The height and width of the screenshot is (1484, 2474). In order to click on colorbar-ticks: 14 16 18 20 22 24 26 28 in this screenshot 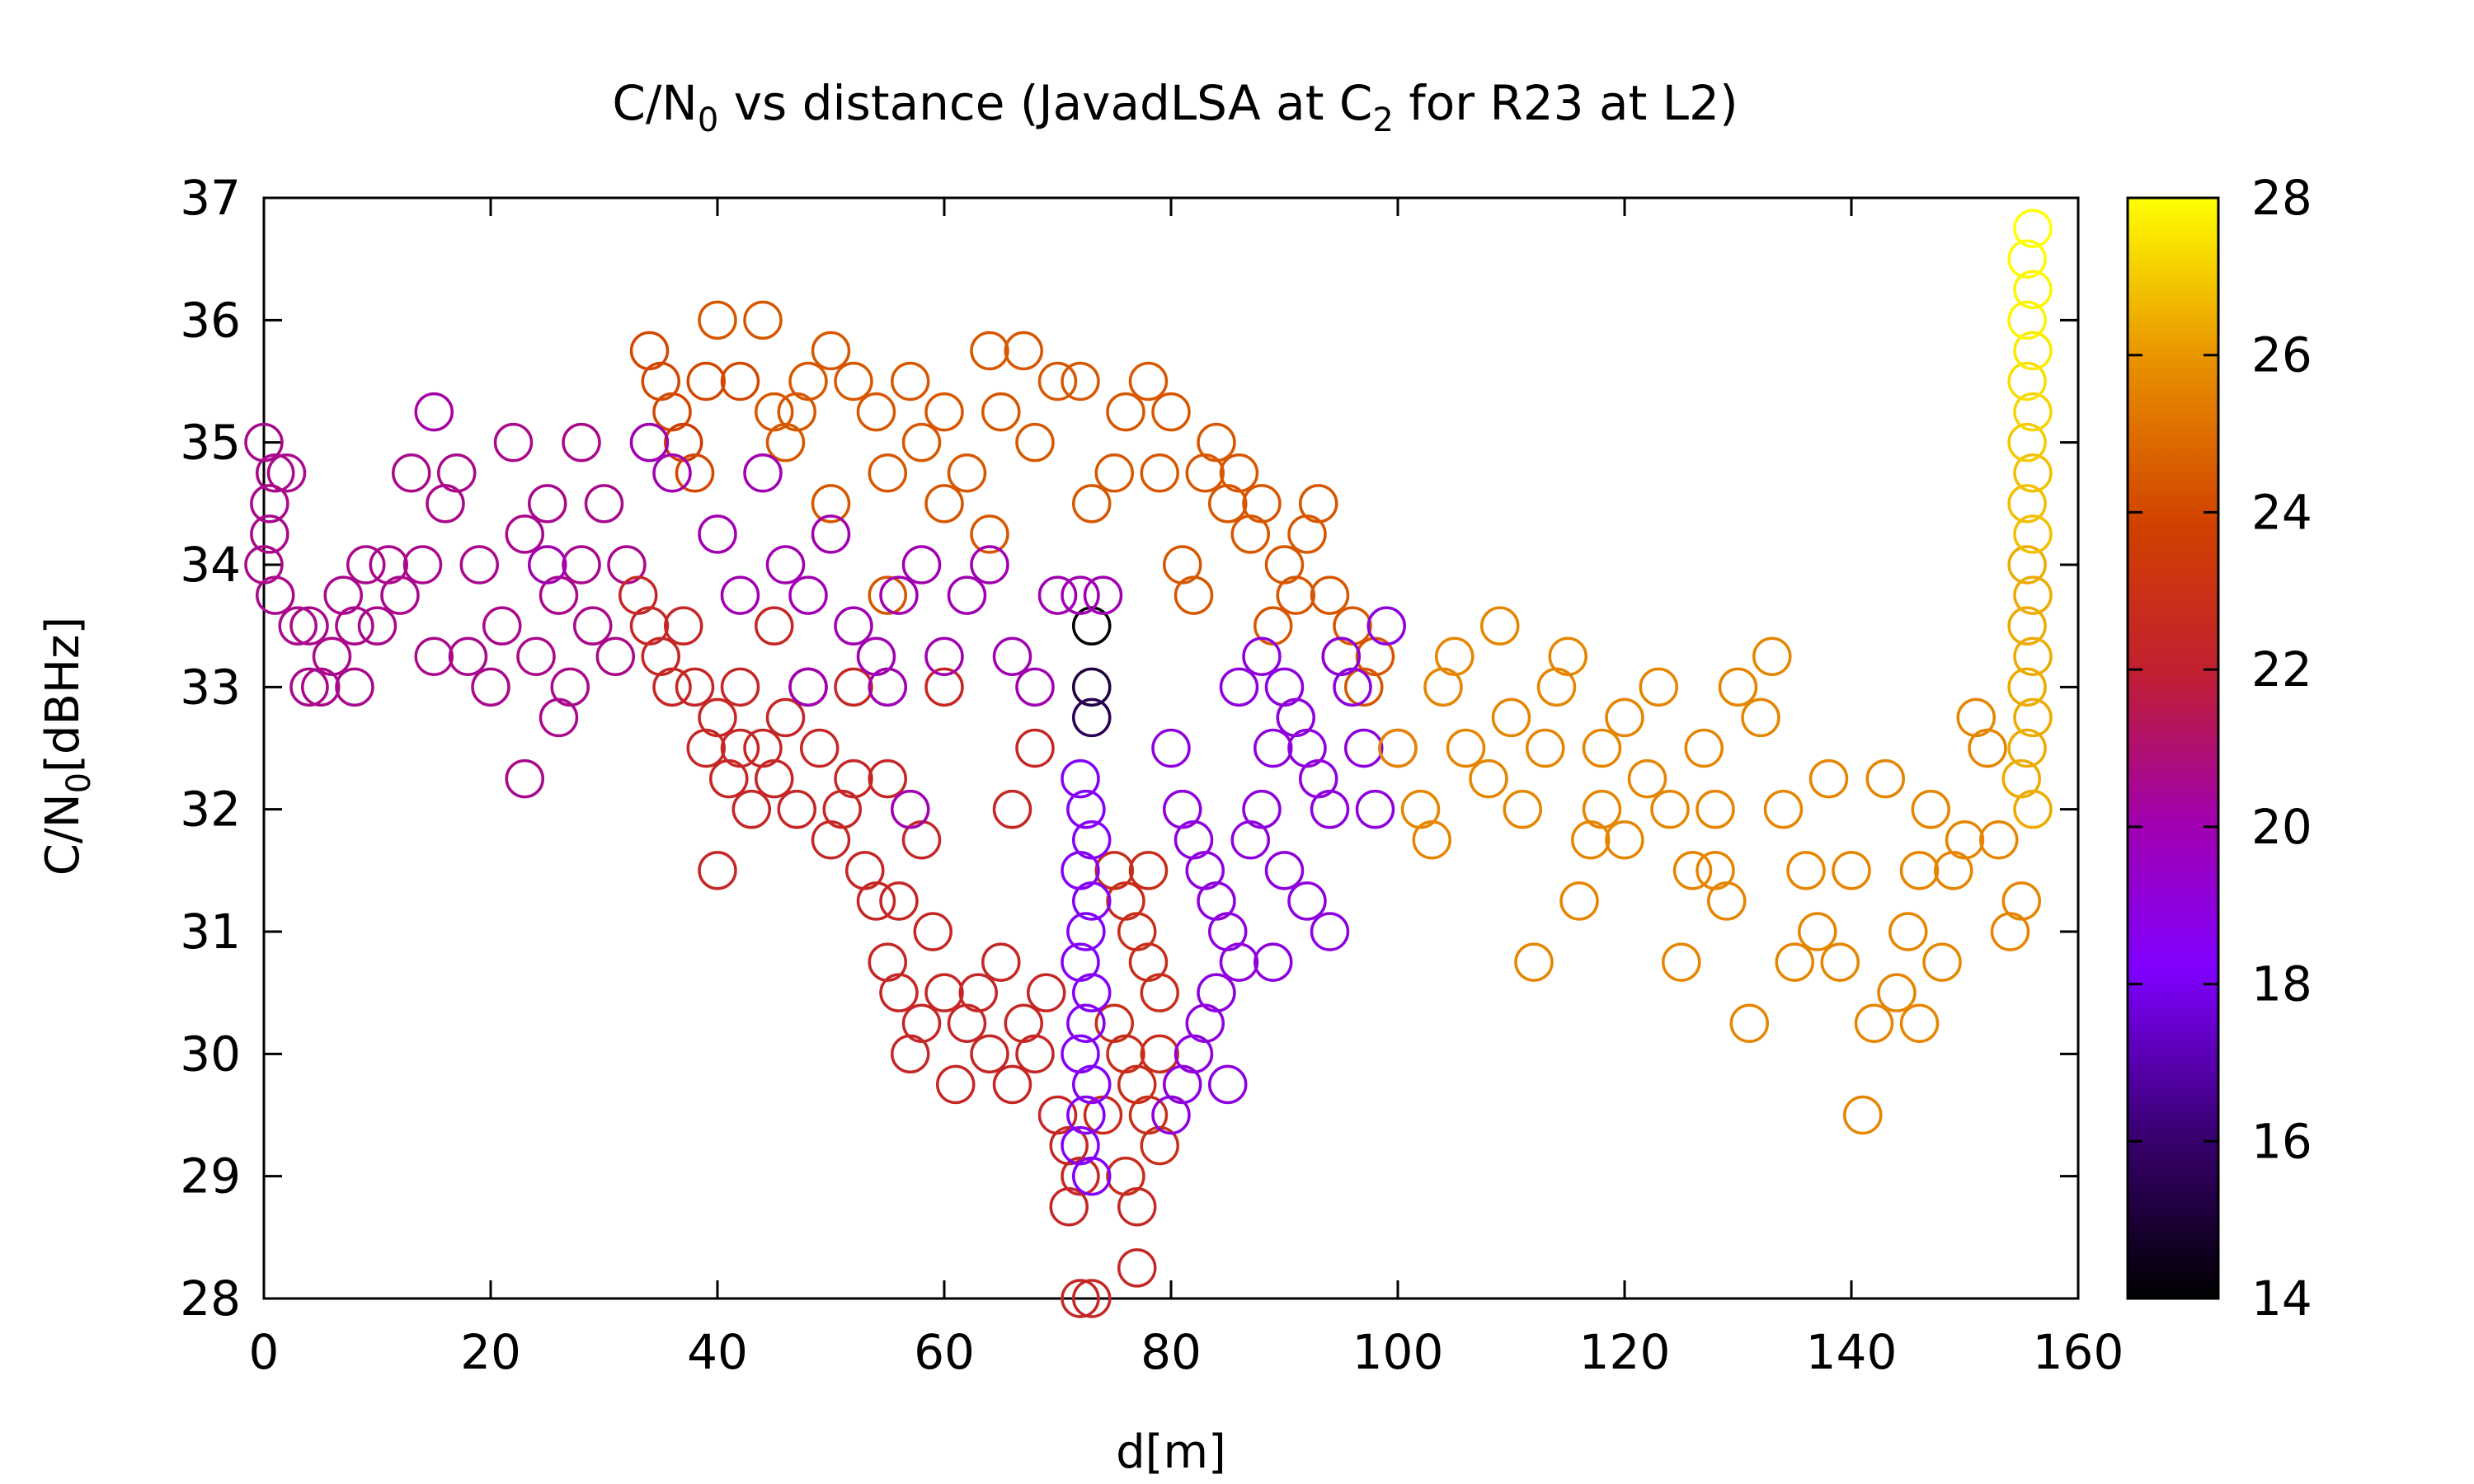, I will do `click(2220, 748)`.